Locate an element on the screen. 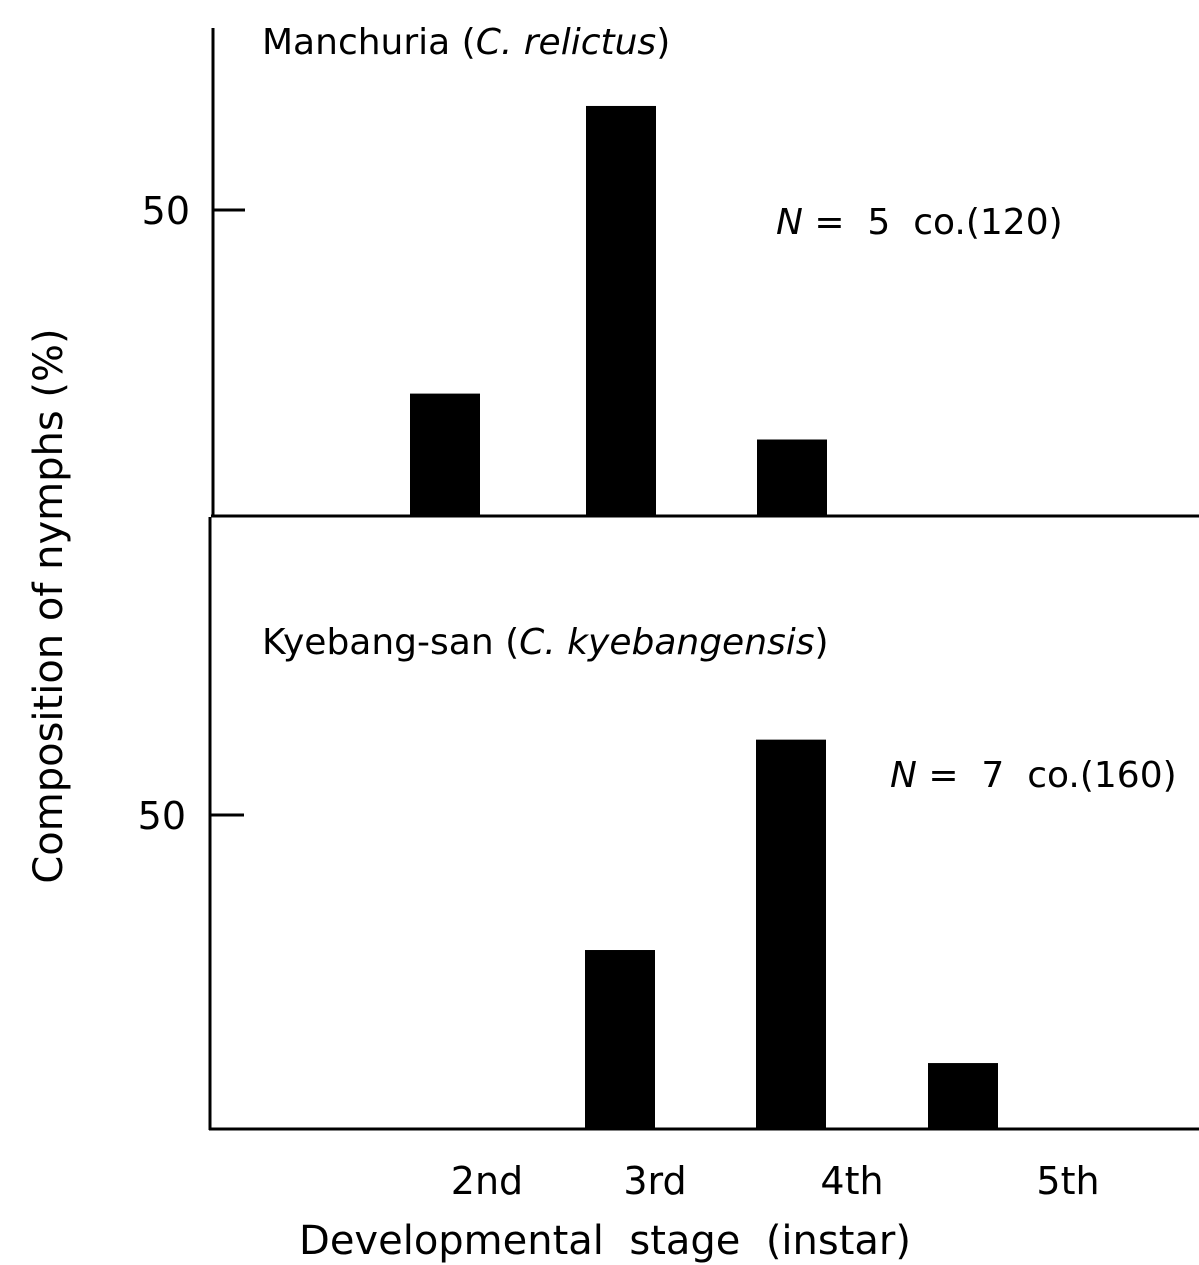 Image resolution: width=1199 pixels, height=1265 pixels. x-tick-label-3rd: 3rd is located at coordinates (654, 1181).